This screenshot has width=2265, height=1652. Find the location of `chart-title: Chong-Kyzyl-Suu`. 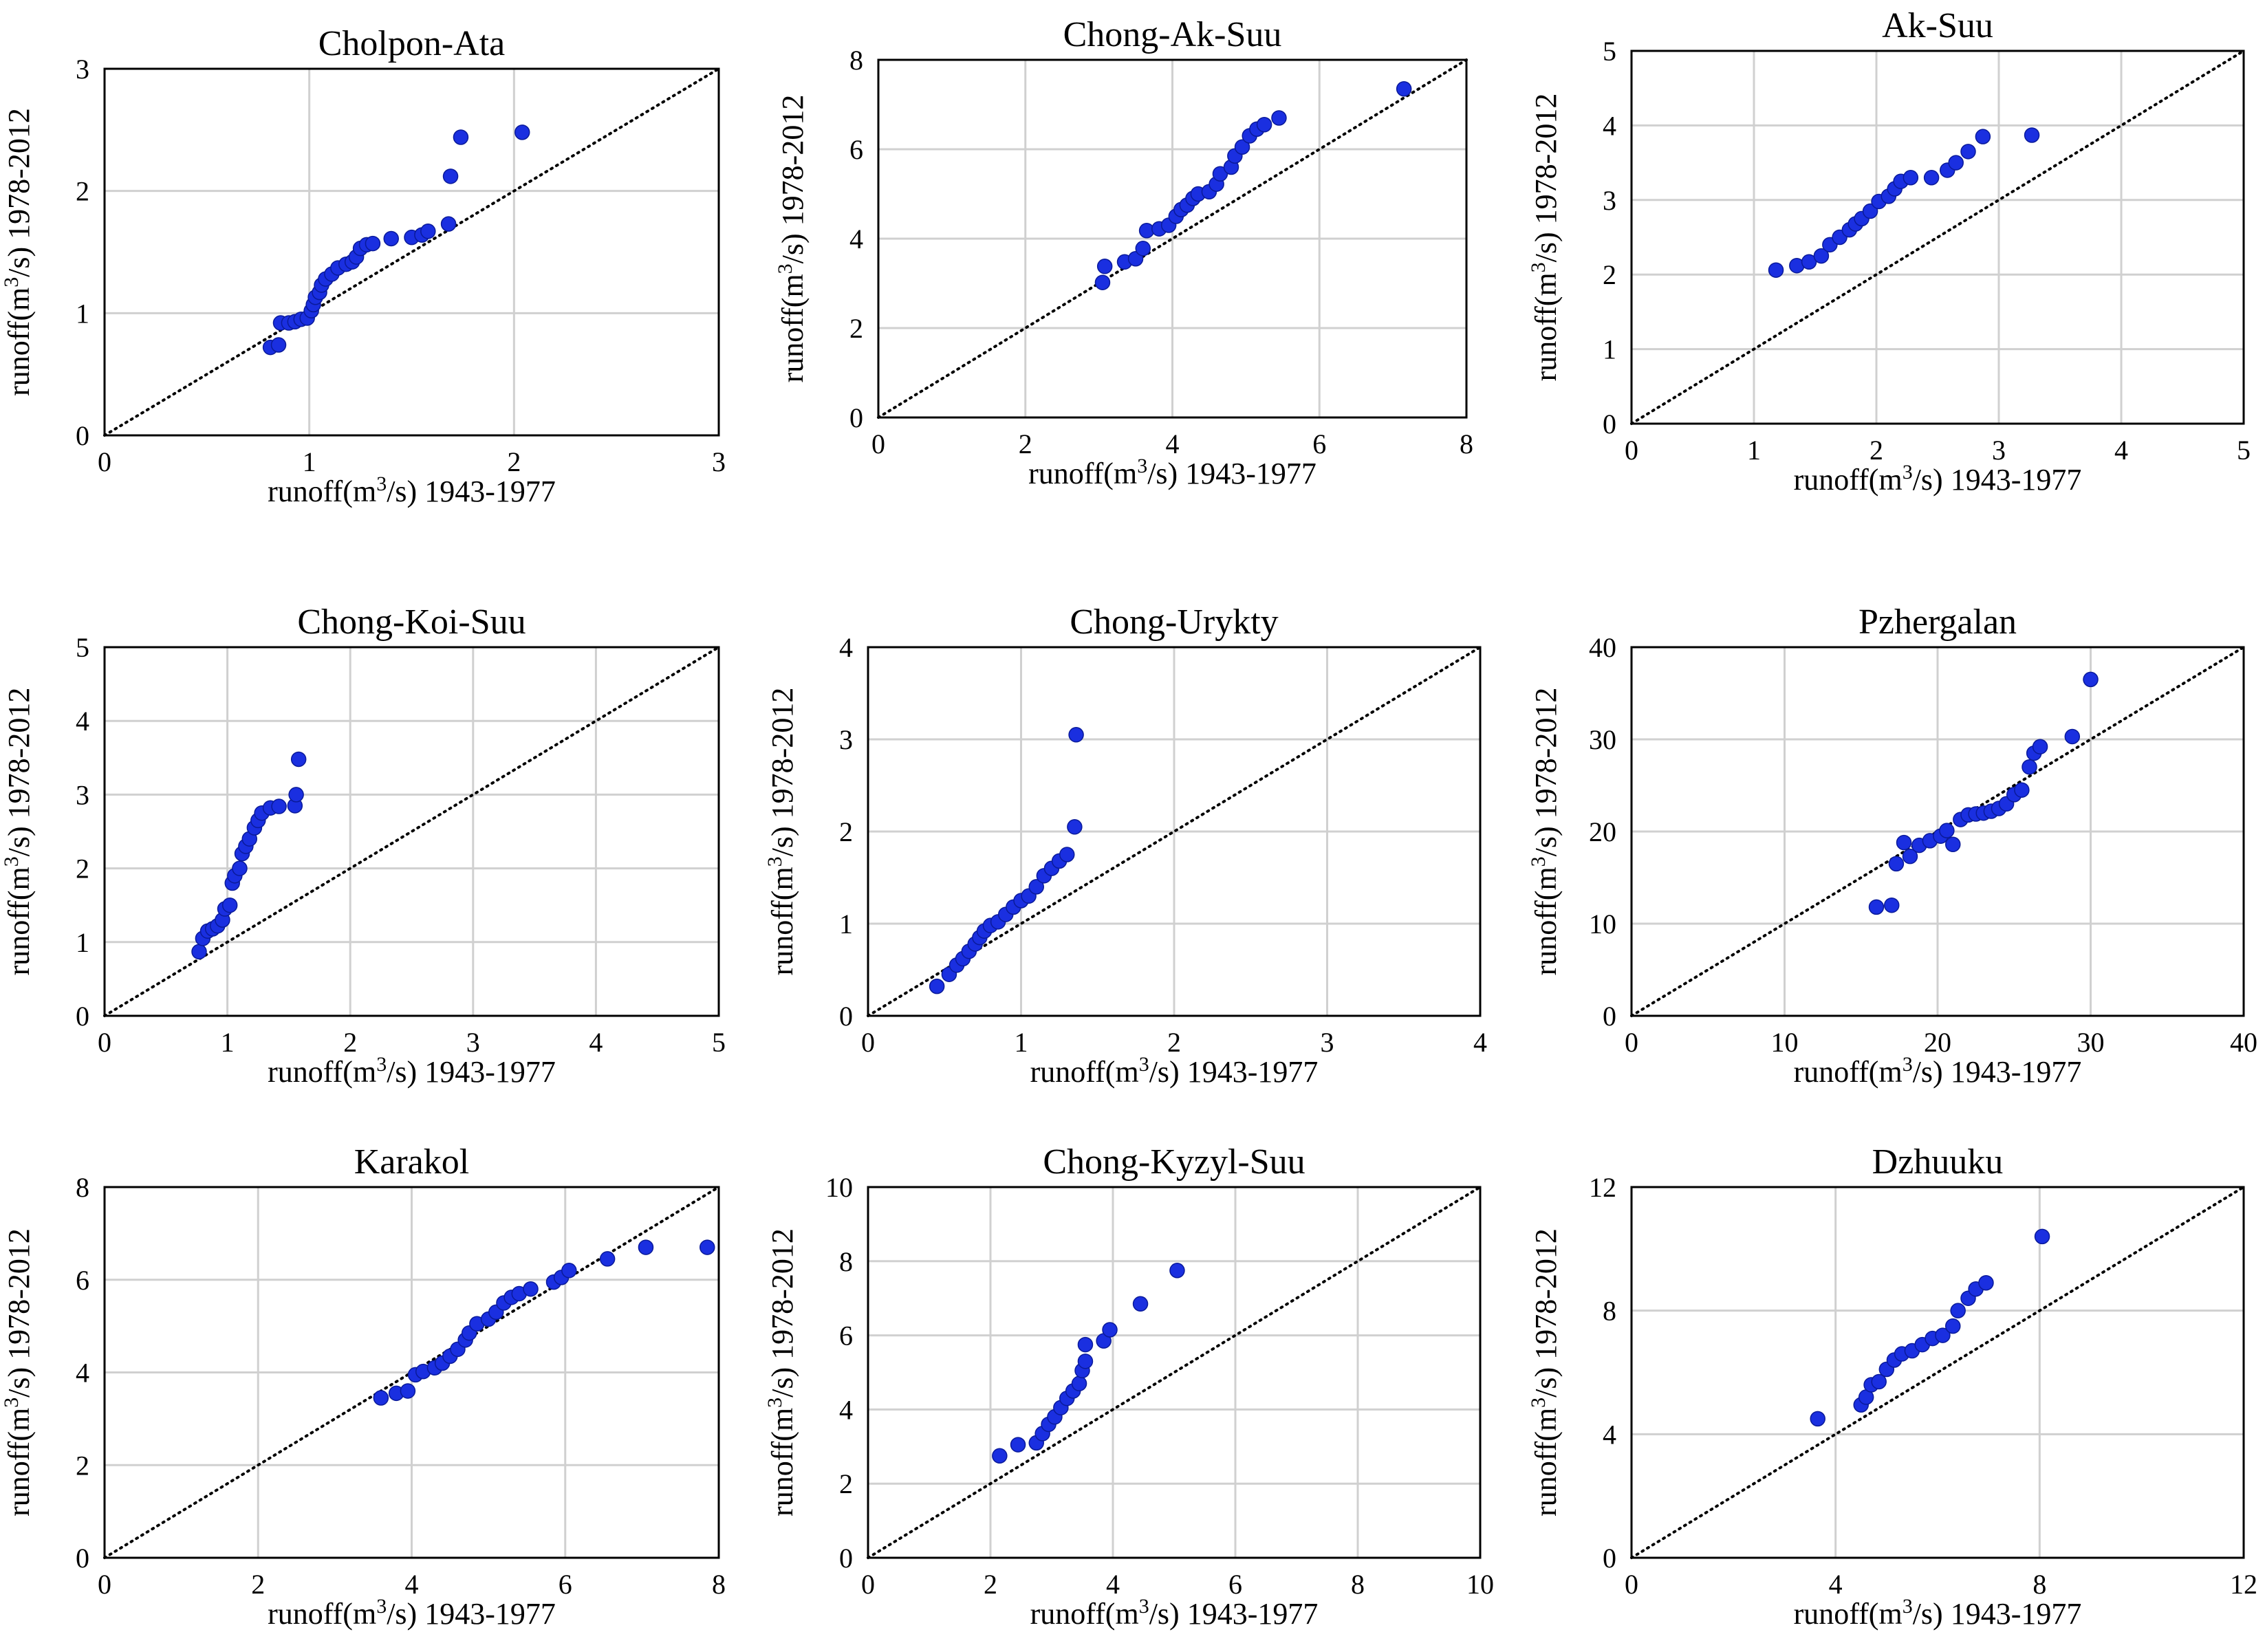

chart-title: Chong-Kyzyl-Suu is located at coordinates (1174, 1162).